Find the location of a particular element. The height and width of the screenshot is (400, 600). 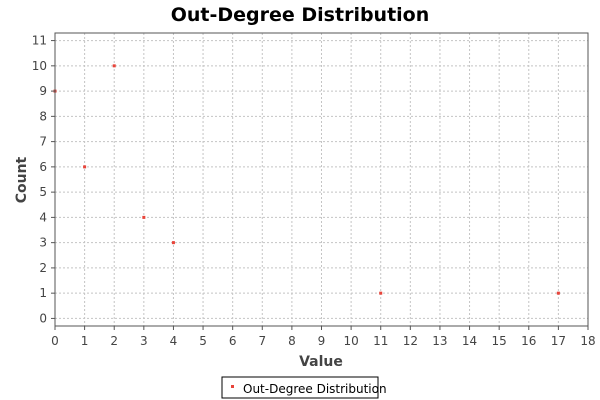

legend: Out-Degree Distribution is located at coordinates (304, 387).